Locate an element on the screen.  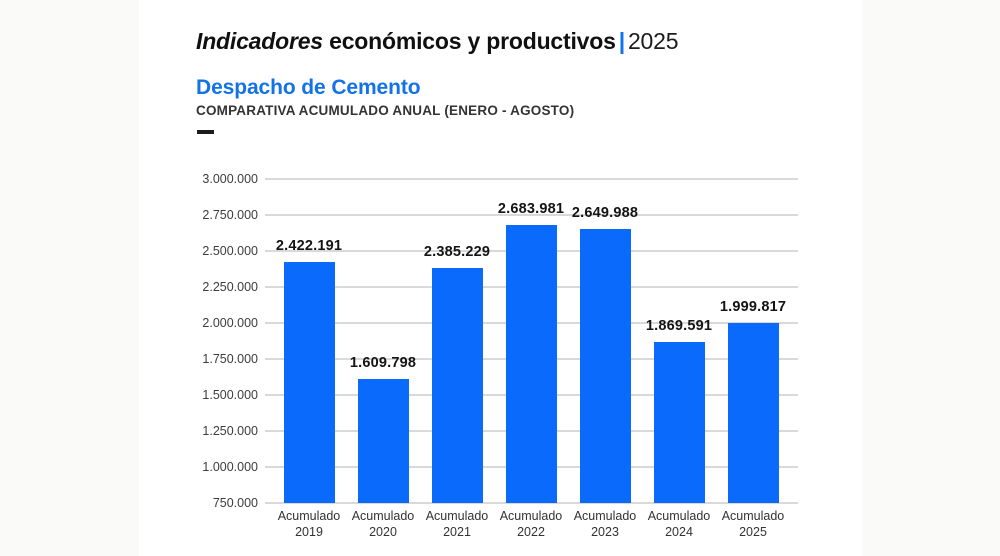
bar-acumulado-2025 is located at coordinates (753, 413).